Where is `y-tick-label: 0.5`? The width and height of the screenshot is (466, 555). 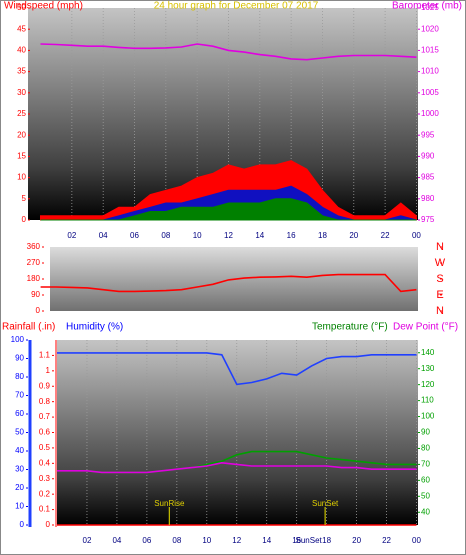
y-tick-label: 0.5 is located at coordinates (45, 447).